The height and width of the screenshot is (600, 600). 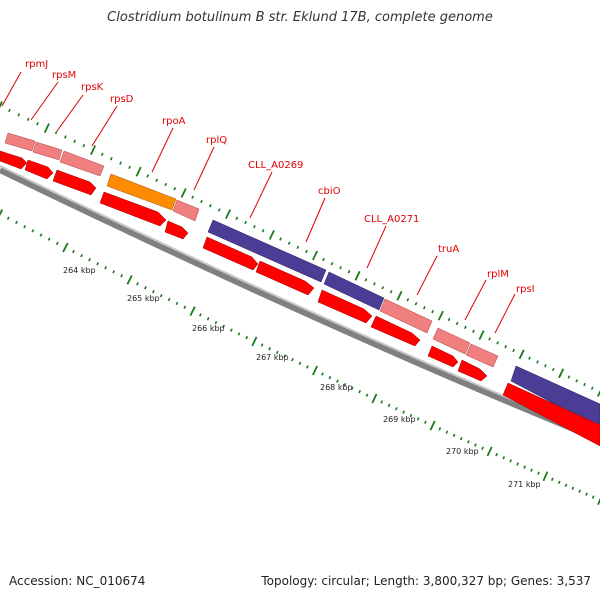 I want to click on gene-bar-cbiO, so click(x=354, y=291).